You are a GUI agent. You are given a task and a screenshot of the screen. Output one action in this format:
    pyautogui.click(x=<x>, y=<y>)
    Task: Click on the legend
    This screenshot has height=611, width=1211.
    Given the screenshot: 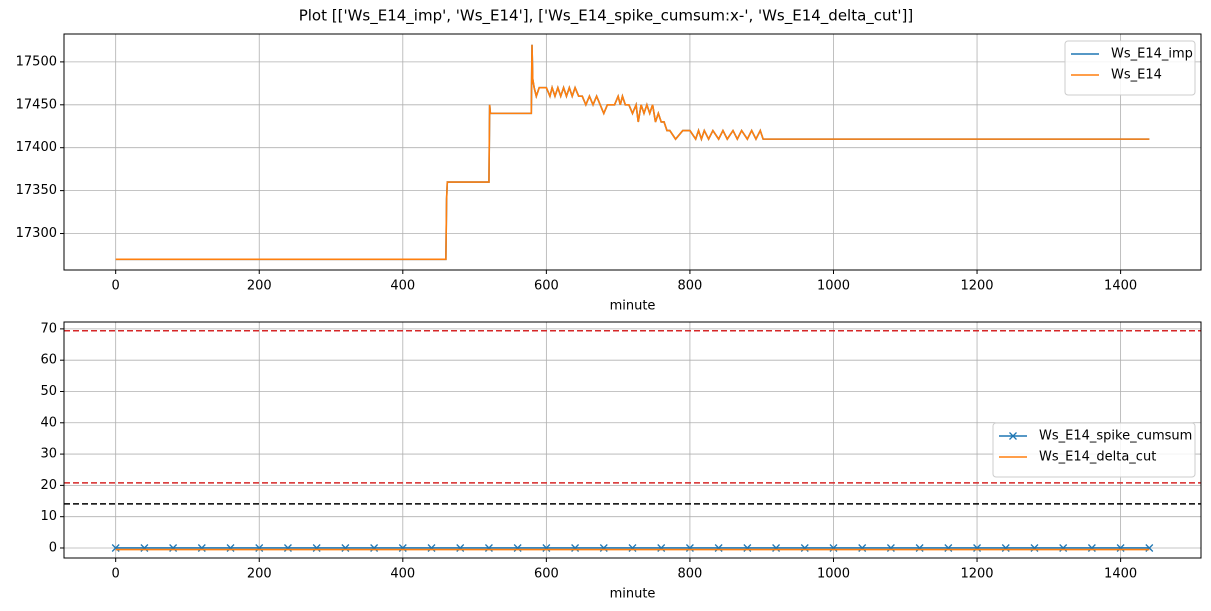 What is the action you would take?
    pyautogui.click(x=1094, y=450)
    